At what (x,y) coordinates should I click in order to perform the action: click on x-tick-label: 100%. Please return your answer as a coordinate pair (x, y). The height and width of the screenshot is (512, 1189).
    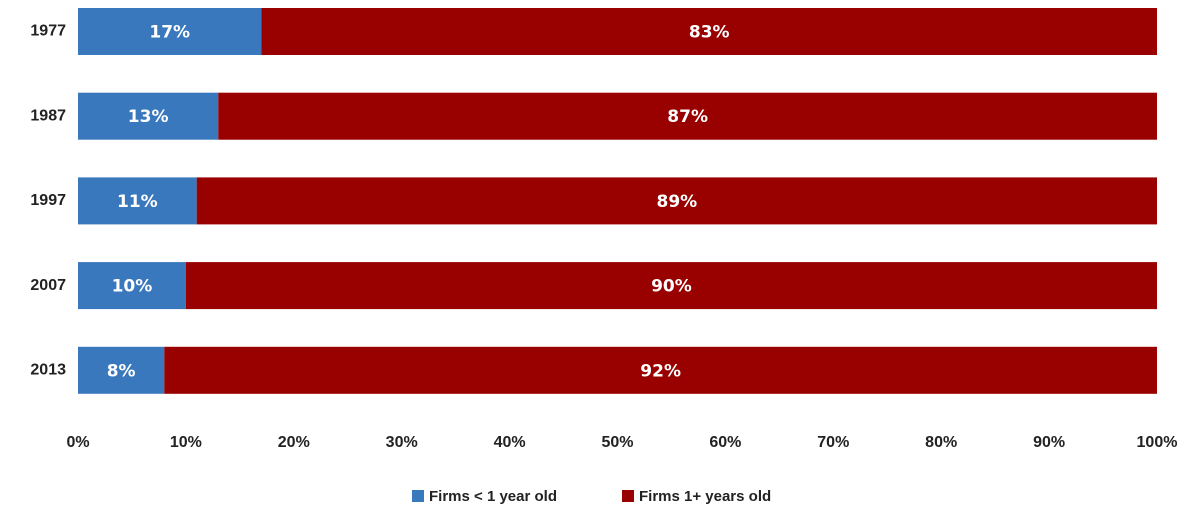
    Looking at the image, I should click on (1157, 442).